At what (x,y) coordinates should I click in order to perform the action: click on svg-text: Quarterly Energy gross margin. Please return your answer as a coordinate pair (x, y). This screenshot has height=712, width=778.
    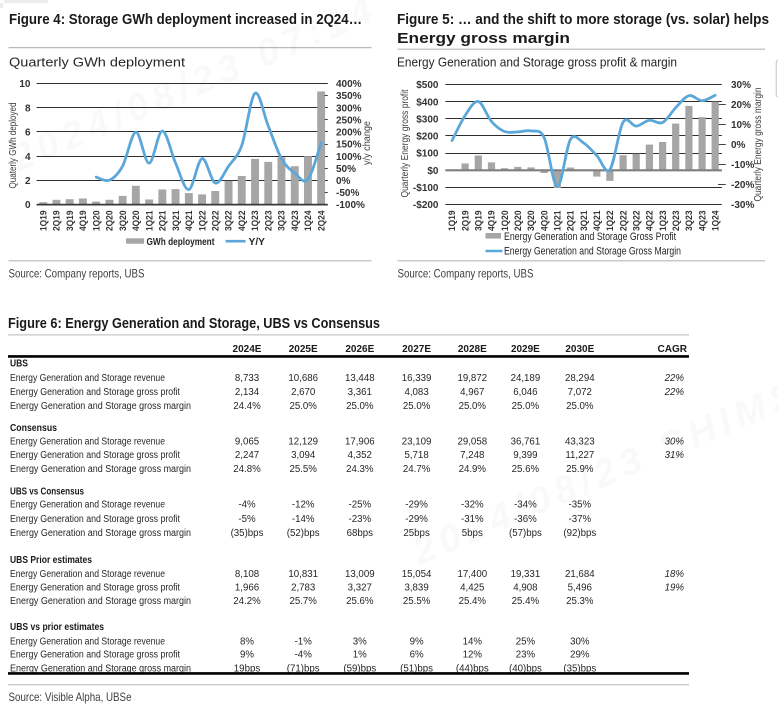
    Looking at the image, I should click on (758, 144).